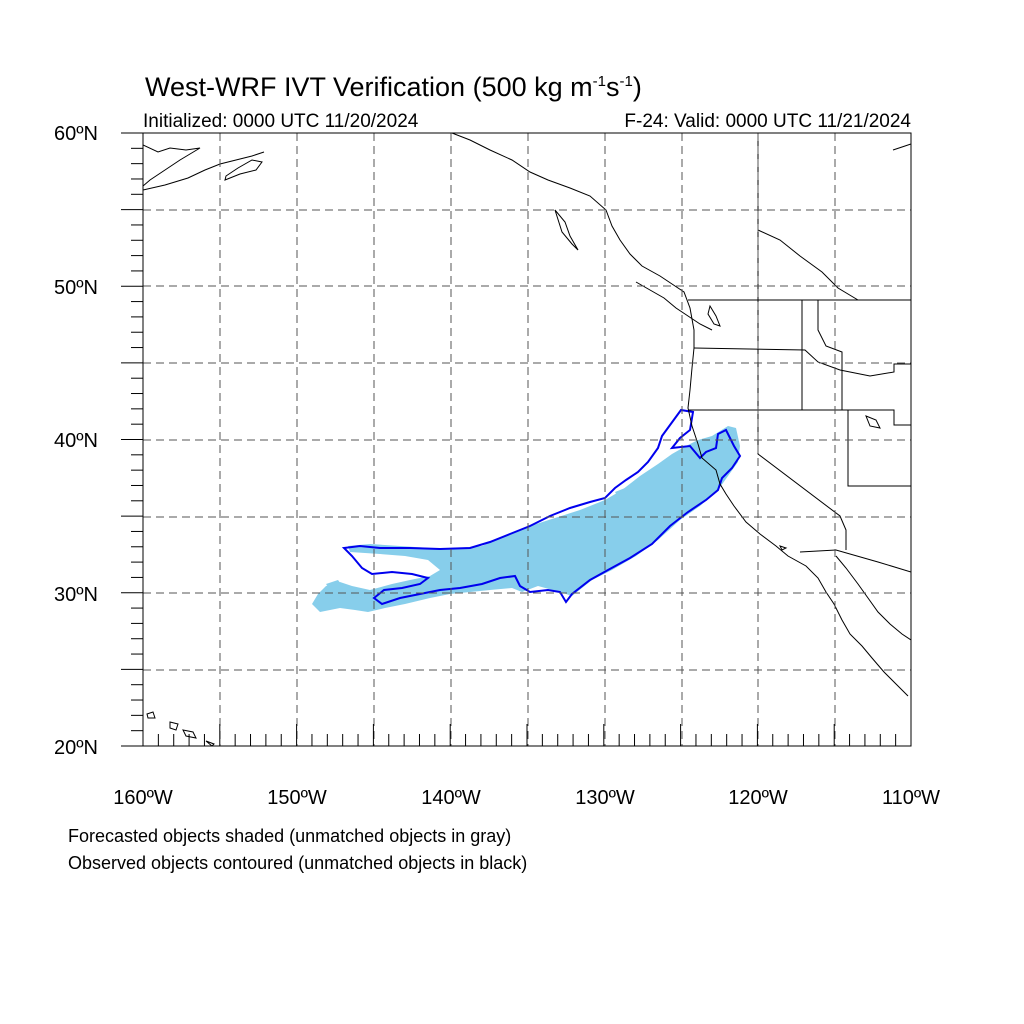 The image size is (1024, 1024). What do you see at coordinates (297, 798) in the screenshot?
I see `lon-label-150w: 150ºW` at bounding box center [297, 798].